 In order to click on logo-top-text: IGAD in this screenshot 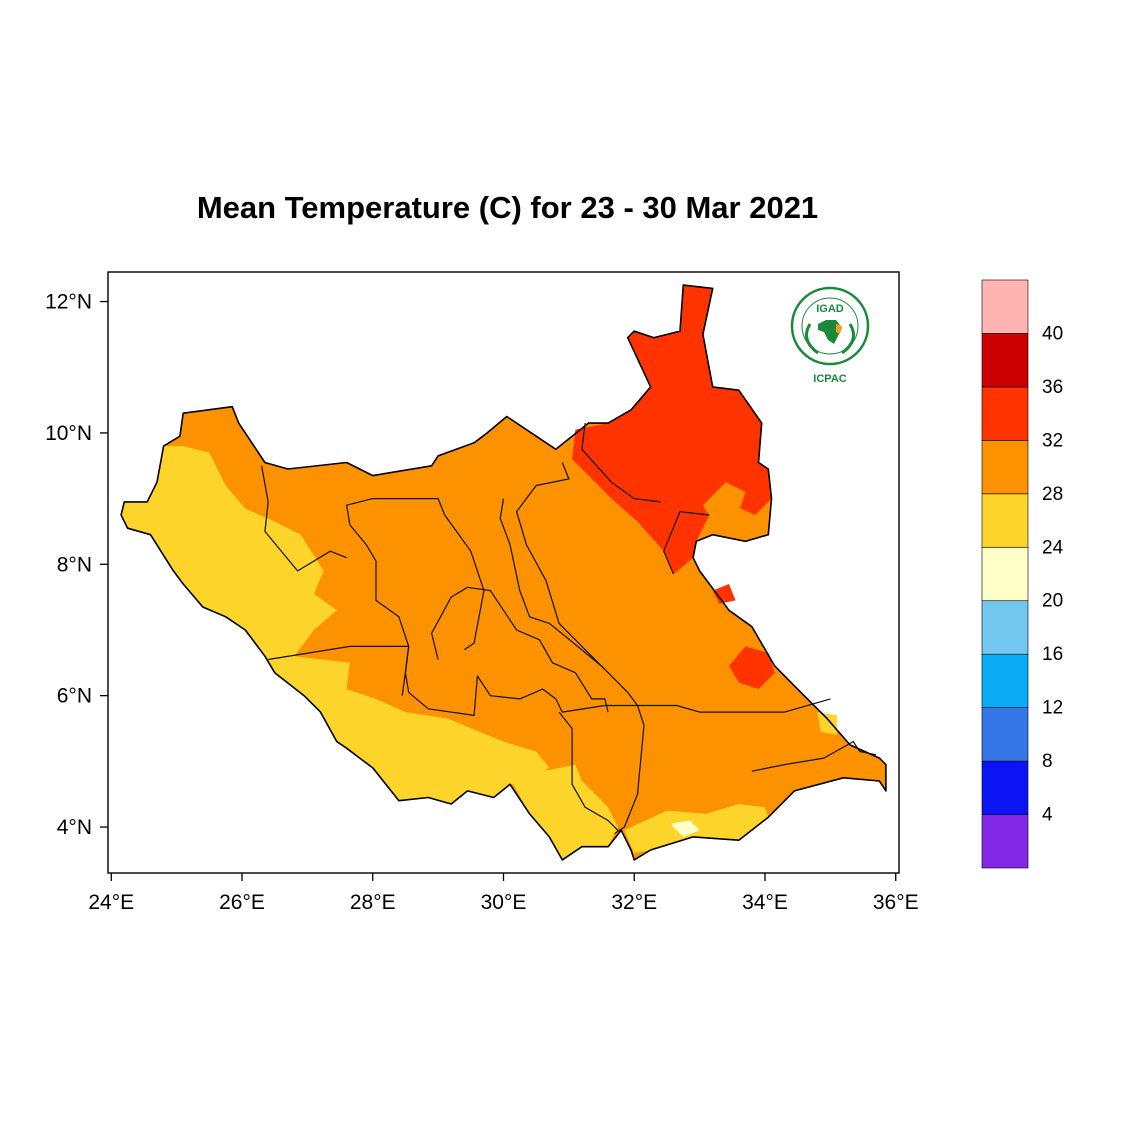, I will do `click(830, 309)`.